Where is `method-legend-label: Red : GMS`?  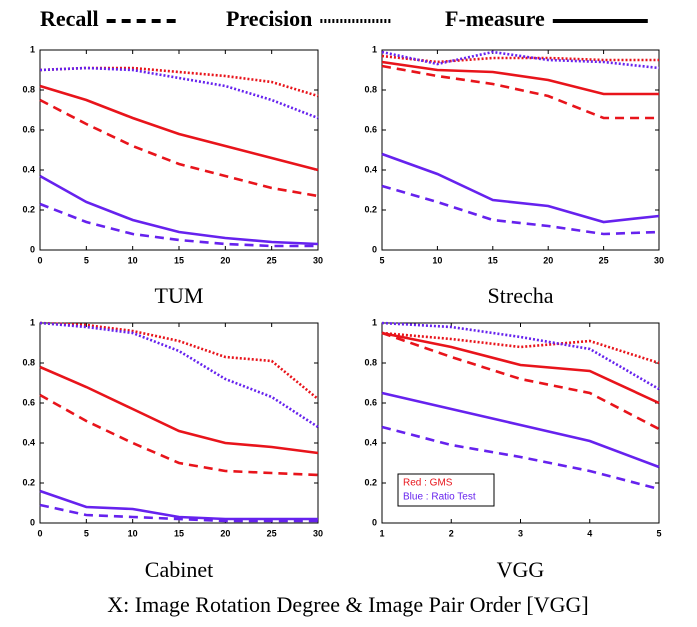
method-legend-label: Red : GMS is located at coordinates (428, 483).